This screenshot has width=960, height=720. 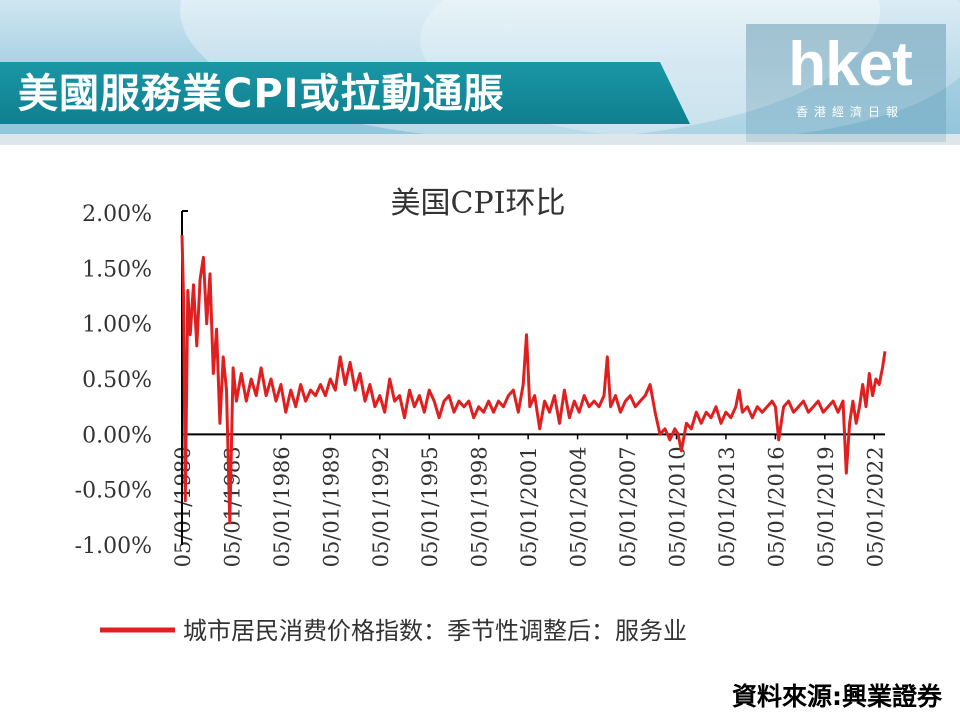 What do you see at coordinates (117, 325) in the screenshot?
I see `y-tick-label: 1.00%` at bounding box center [117, 325].